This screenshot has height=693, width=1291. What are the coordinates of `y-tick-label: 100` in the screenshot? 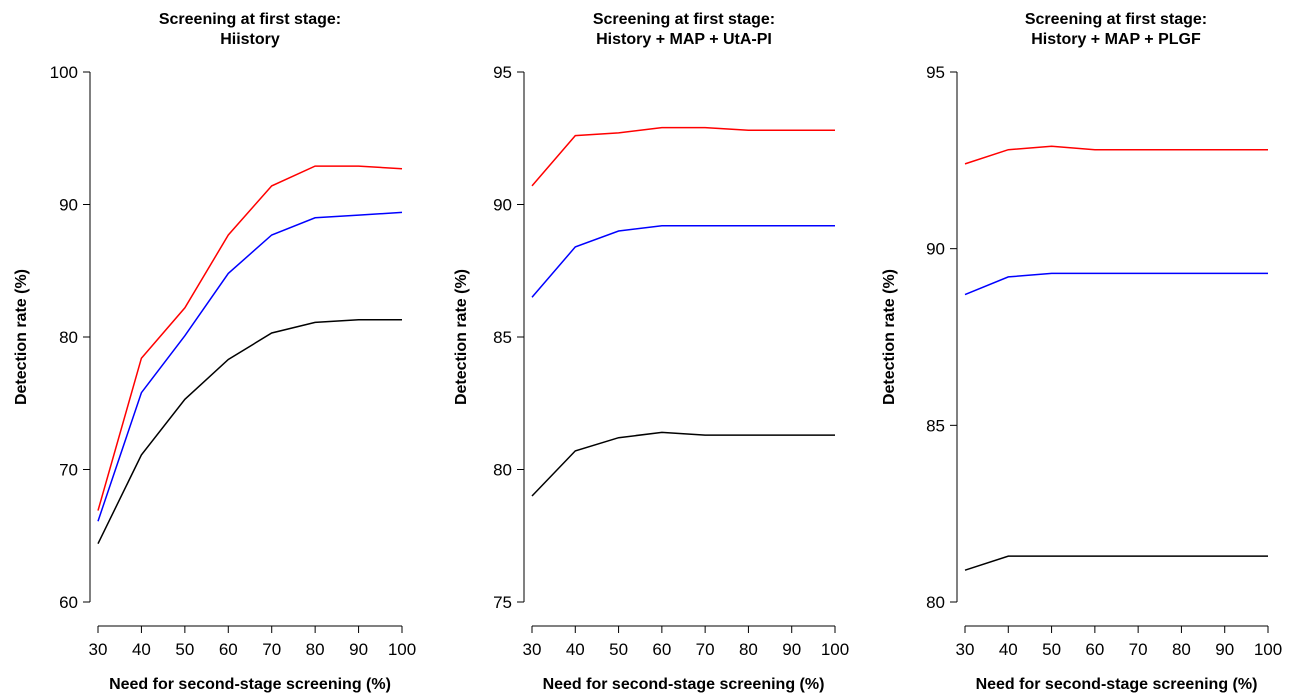 It's located at (64, 72).